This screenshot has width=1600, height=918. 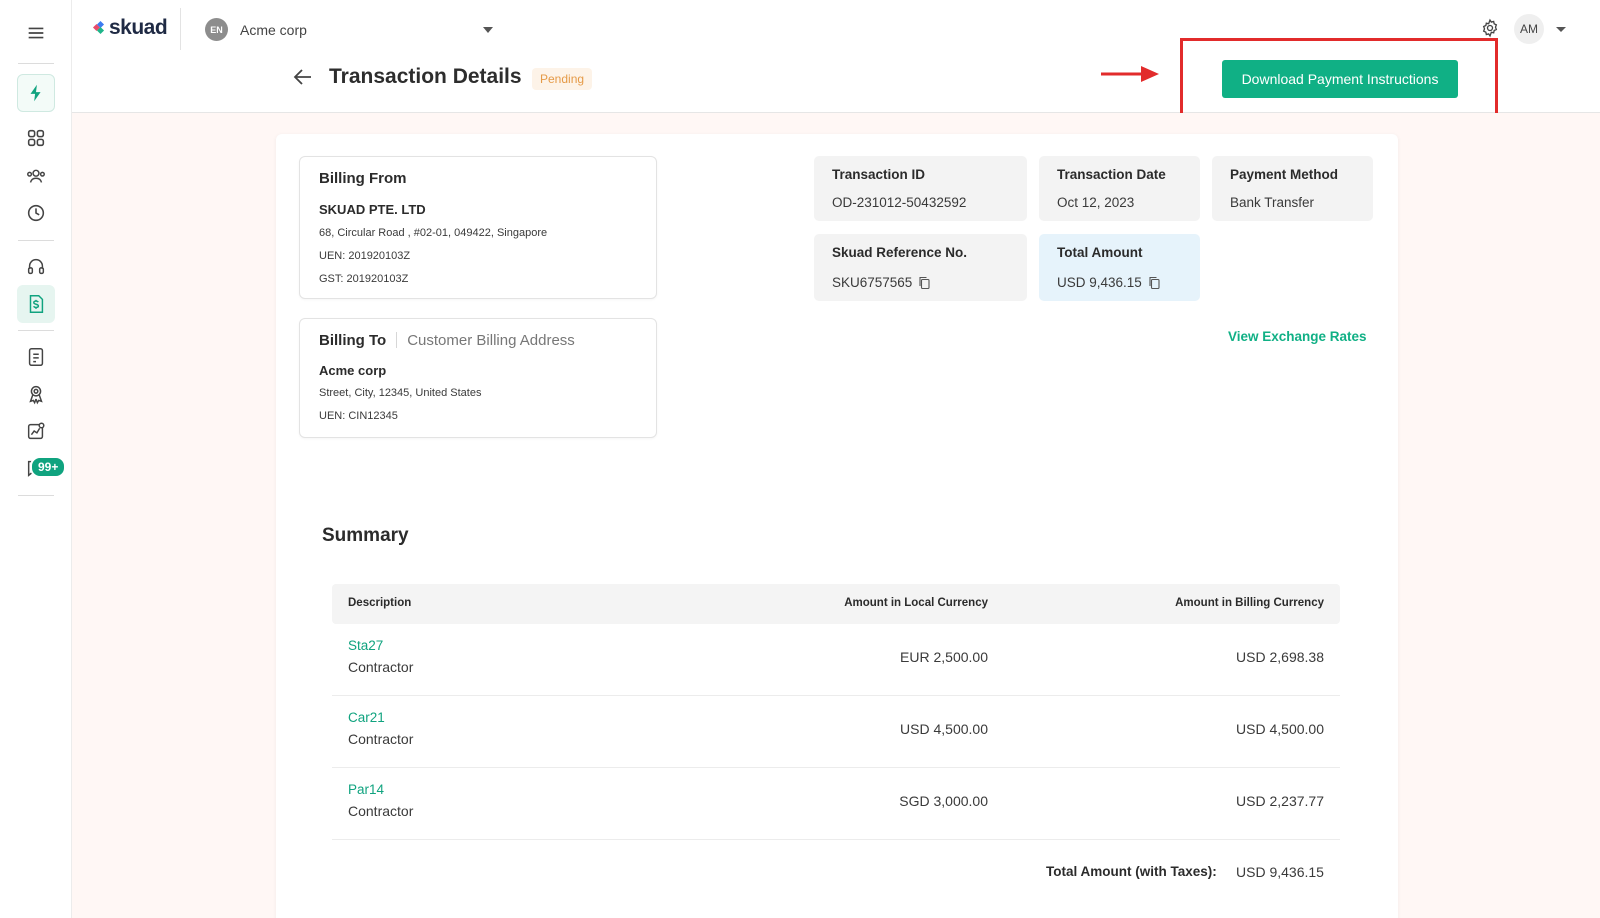 What do you see at coordinates (366, 789) in the screenshot?
I see `contractor-name-link: Par14` at bounding box center [366, 789].